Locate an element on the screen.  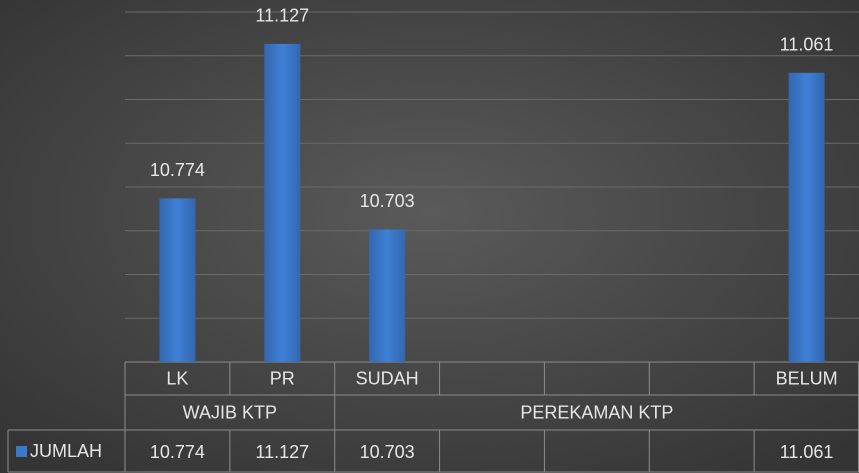
legend-swatch is located at coordinates (21, 451).